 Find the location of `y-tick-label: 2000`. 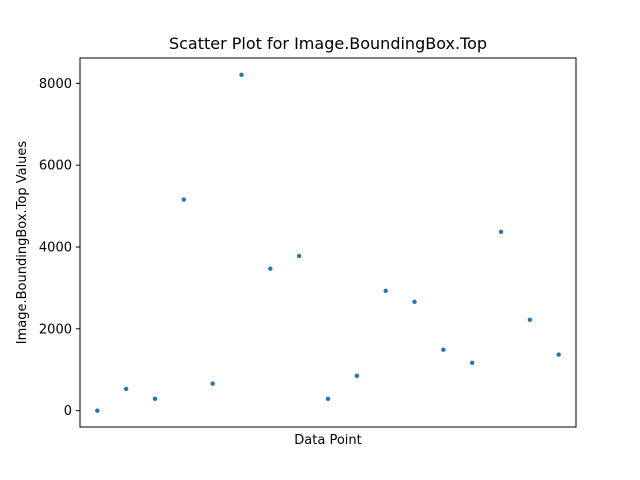

y-tick-label: 2000 is located at coordinates (55, 329).